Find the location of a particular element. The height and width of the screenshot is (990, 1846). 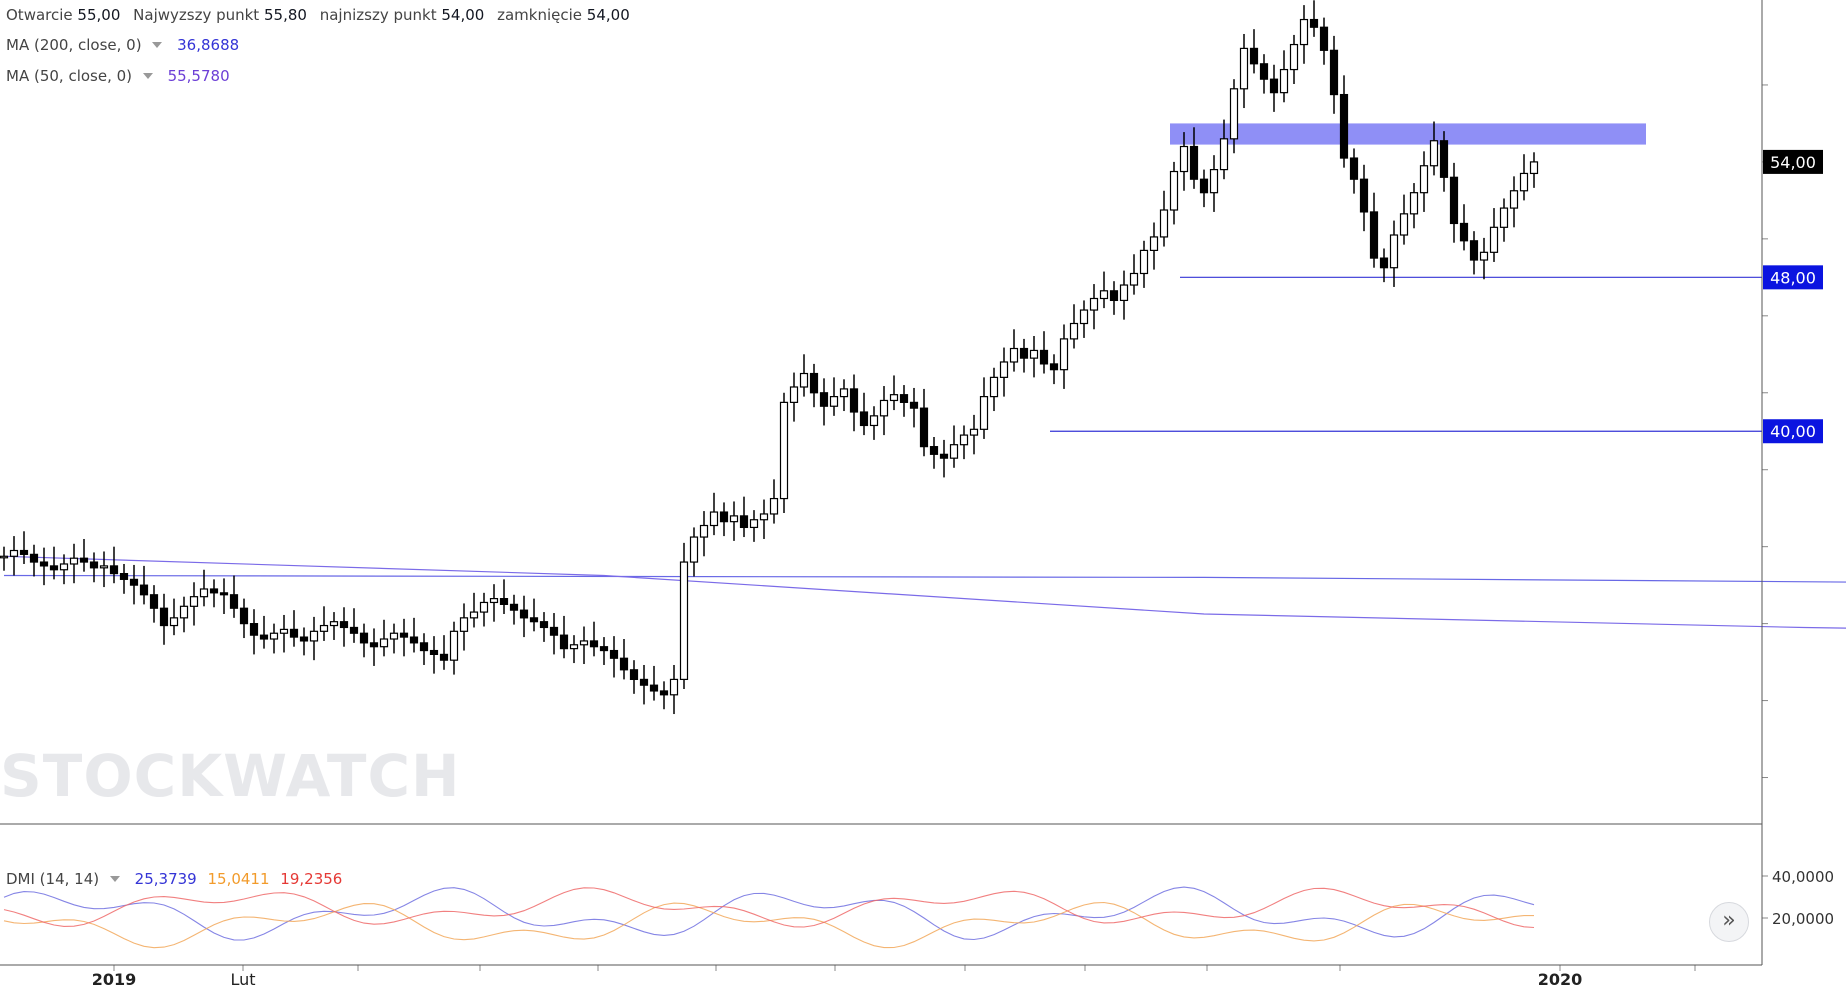

close-value: 54,00 is located at coordinates (608, 15).